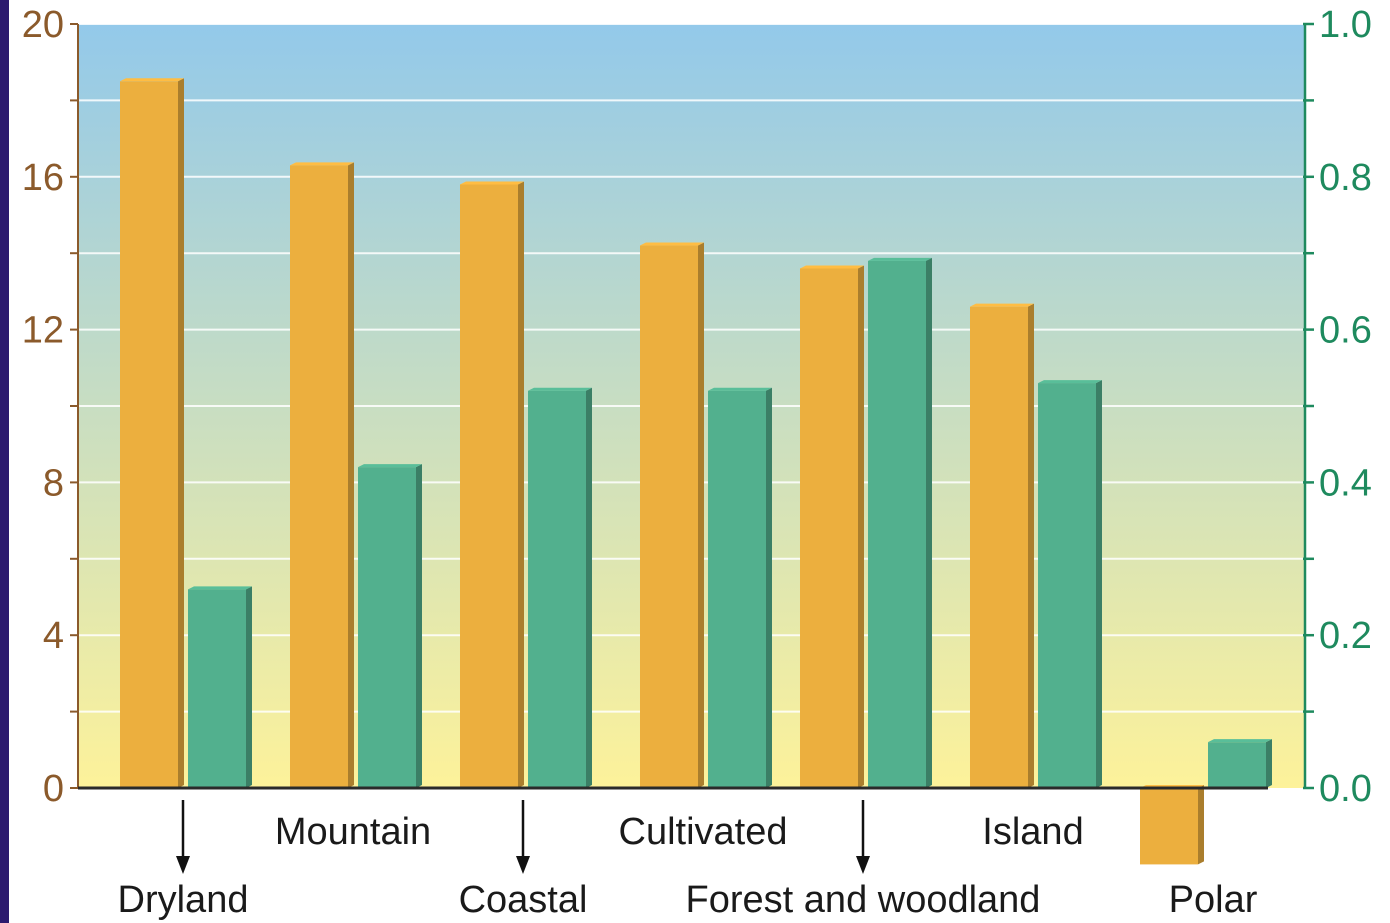 The image size is (1390, 923). What do you see at coordinates (53, 636) in the screenshot?
I see `left-tick-label: 4` at bounding box center [53, 636].